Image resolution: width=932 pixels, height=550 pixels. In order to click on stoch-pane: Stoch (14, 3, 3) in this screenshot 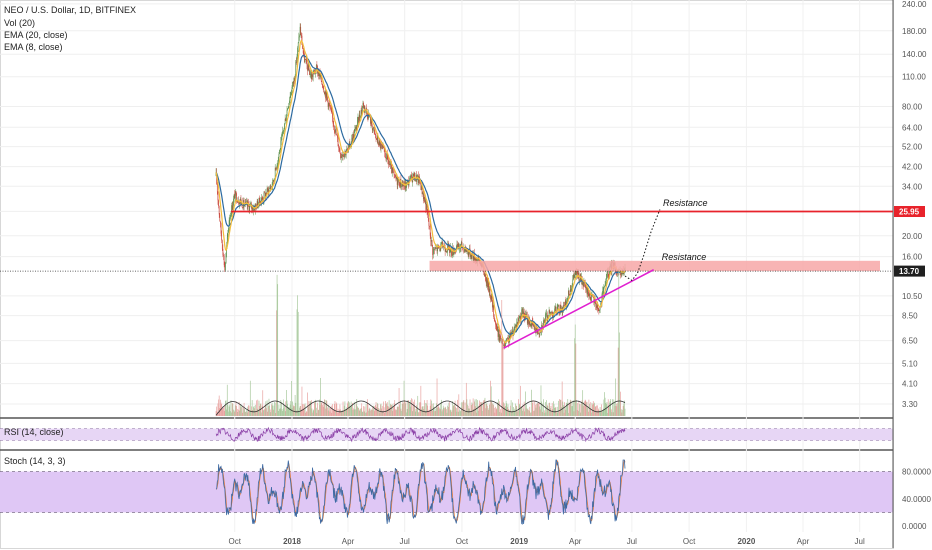, I will do `click(446, 490)`.